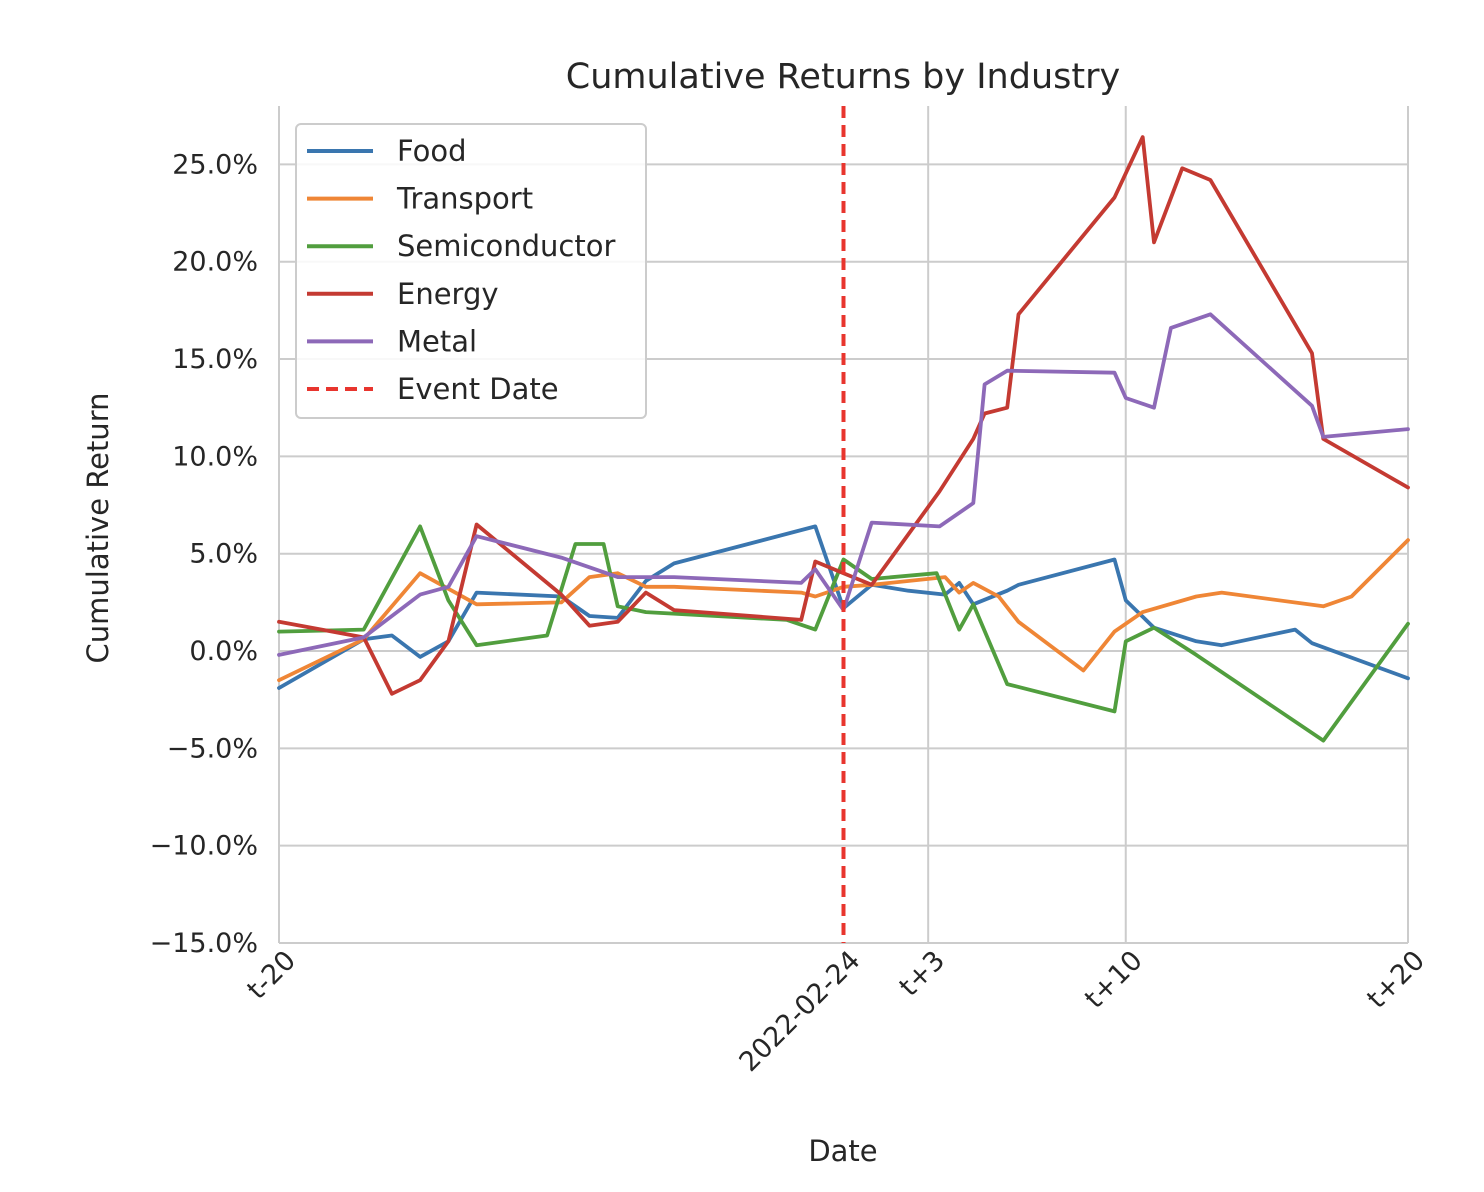  I want to click on y-tick-label: −10.0%, so click(204, 846).